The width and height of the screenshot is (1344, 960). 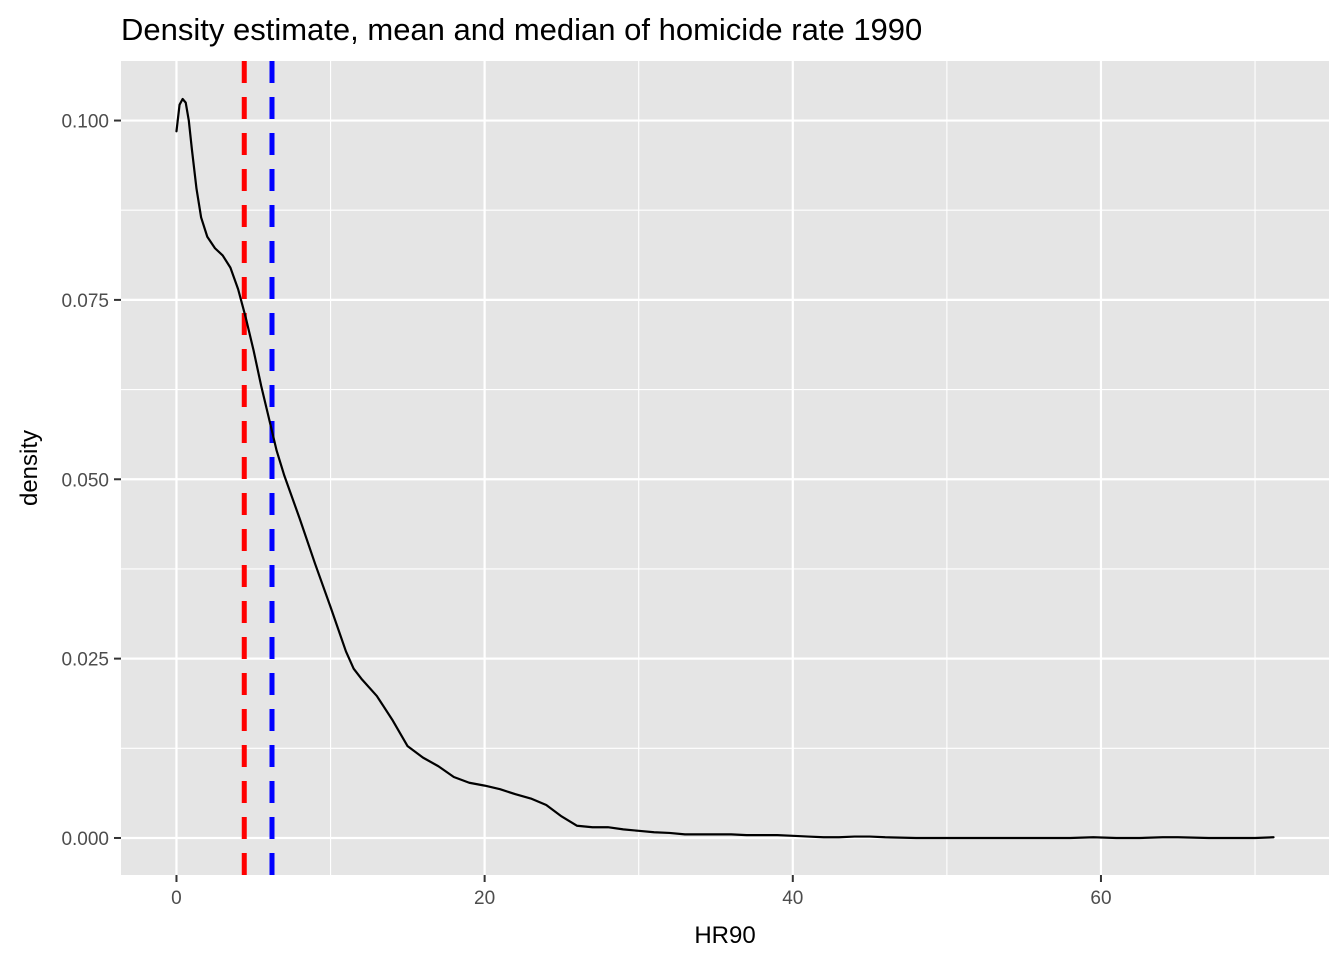 I want to click on y-tick-label: 0.075, so click(x=85, y=301).